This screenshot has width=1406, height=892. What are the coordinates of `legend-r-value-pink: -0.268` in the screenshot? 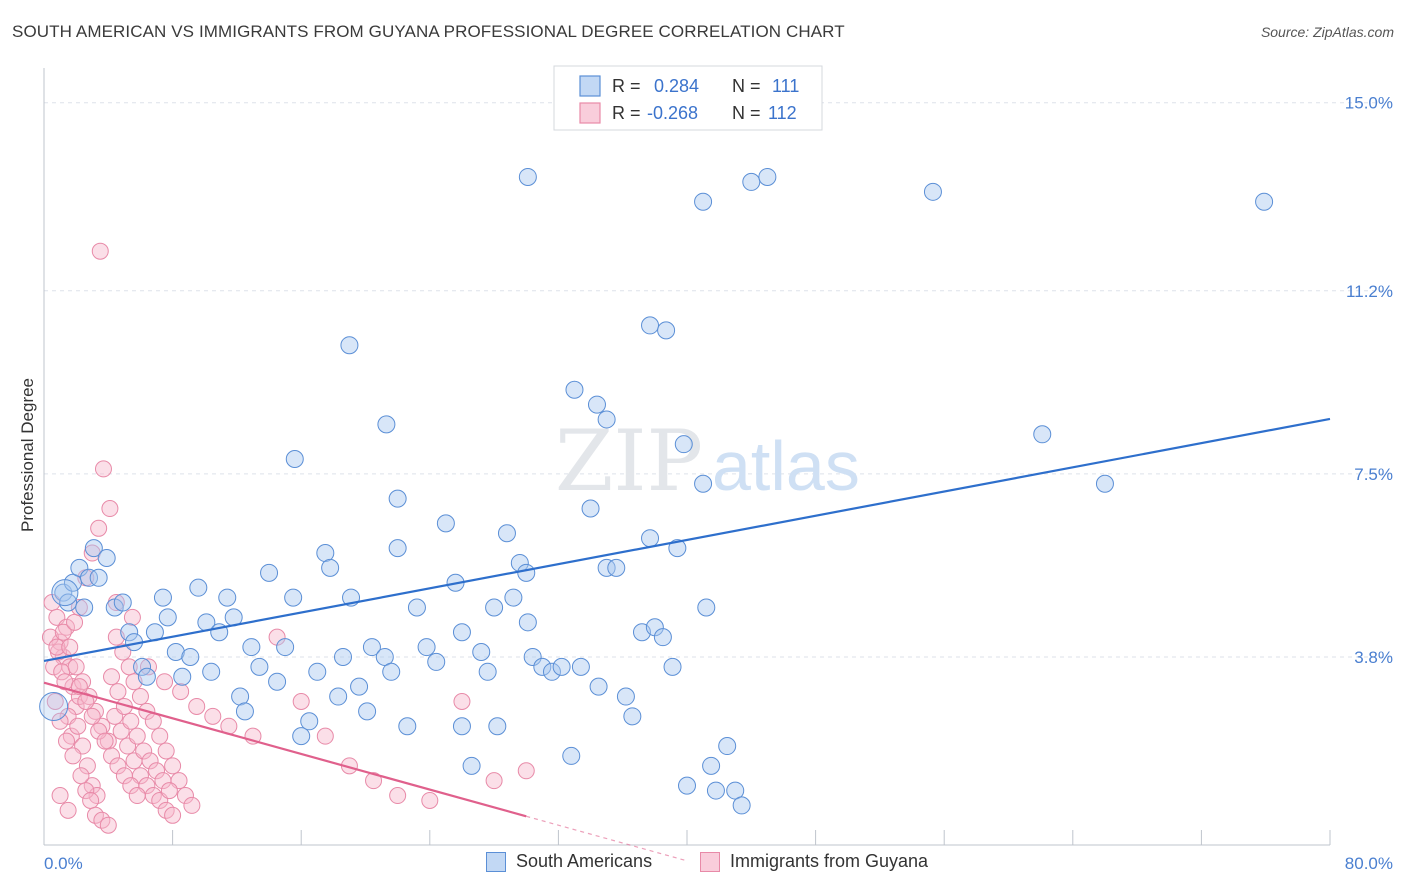 It's located at (672, 113).